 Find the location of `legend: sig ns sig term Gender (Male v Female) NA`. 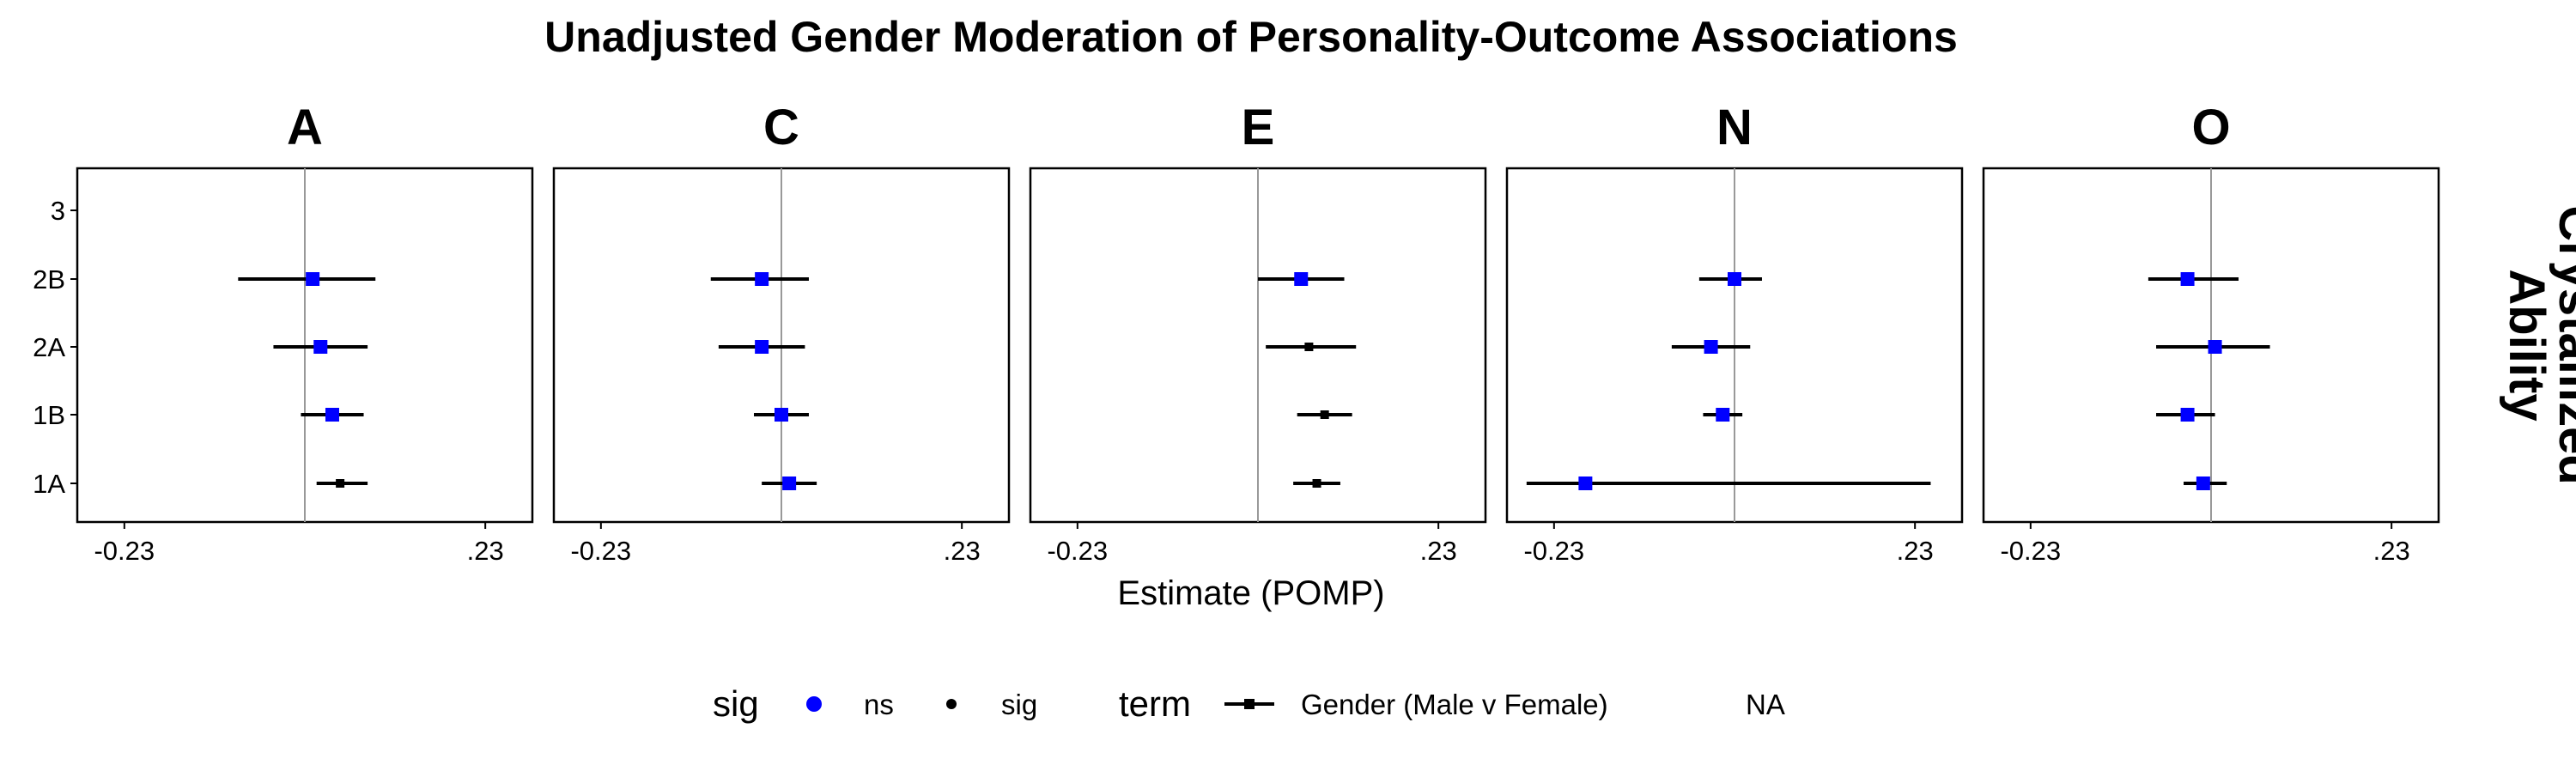

legend: sig ns sig term Gender (Male v Female) NA is located at coordinates (1249, 703).